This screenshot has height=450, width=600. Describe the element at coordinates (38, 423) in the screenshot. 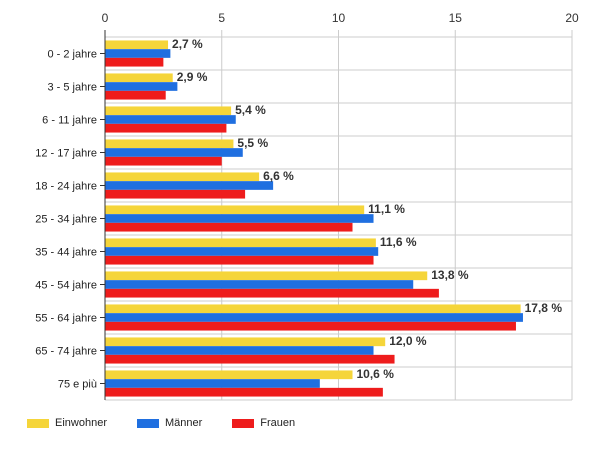

I see `legend-swatch-einwohner` at that location.